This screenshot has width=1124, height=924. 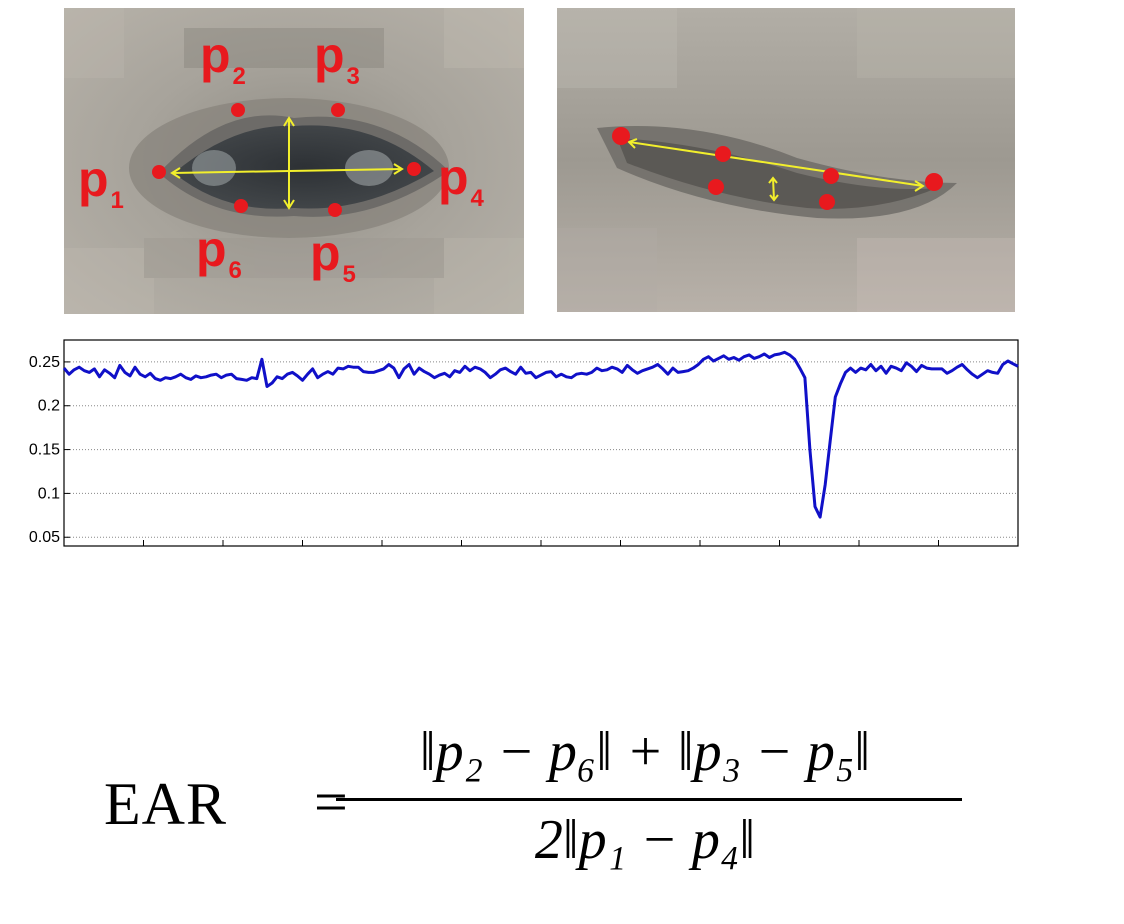 I want to click on closed-landmark-p5-dot, so click(x=827, y=202).